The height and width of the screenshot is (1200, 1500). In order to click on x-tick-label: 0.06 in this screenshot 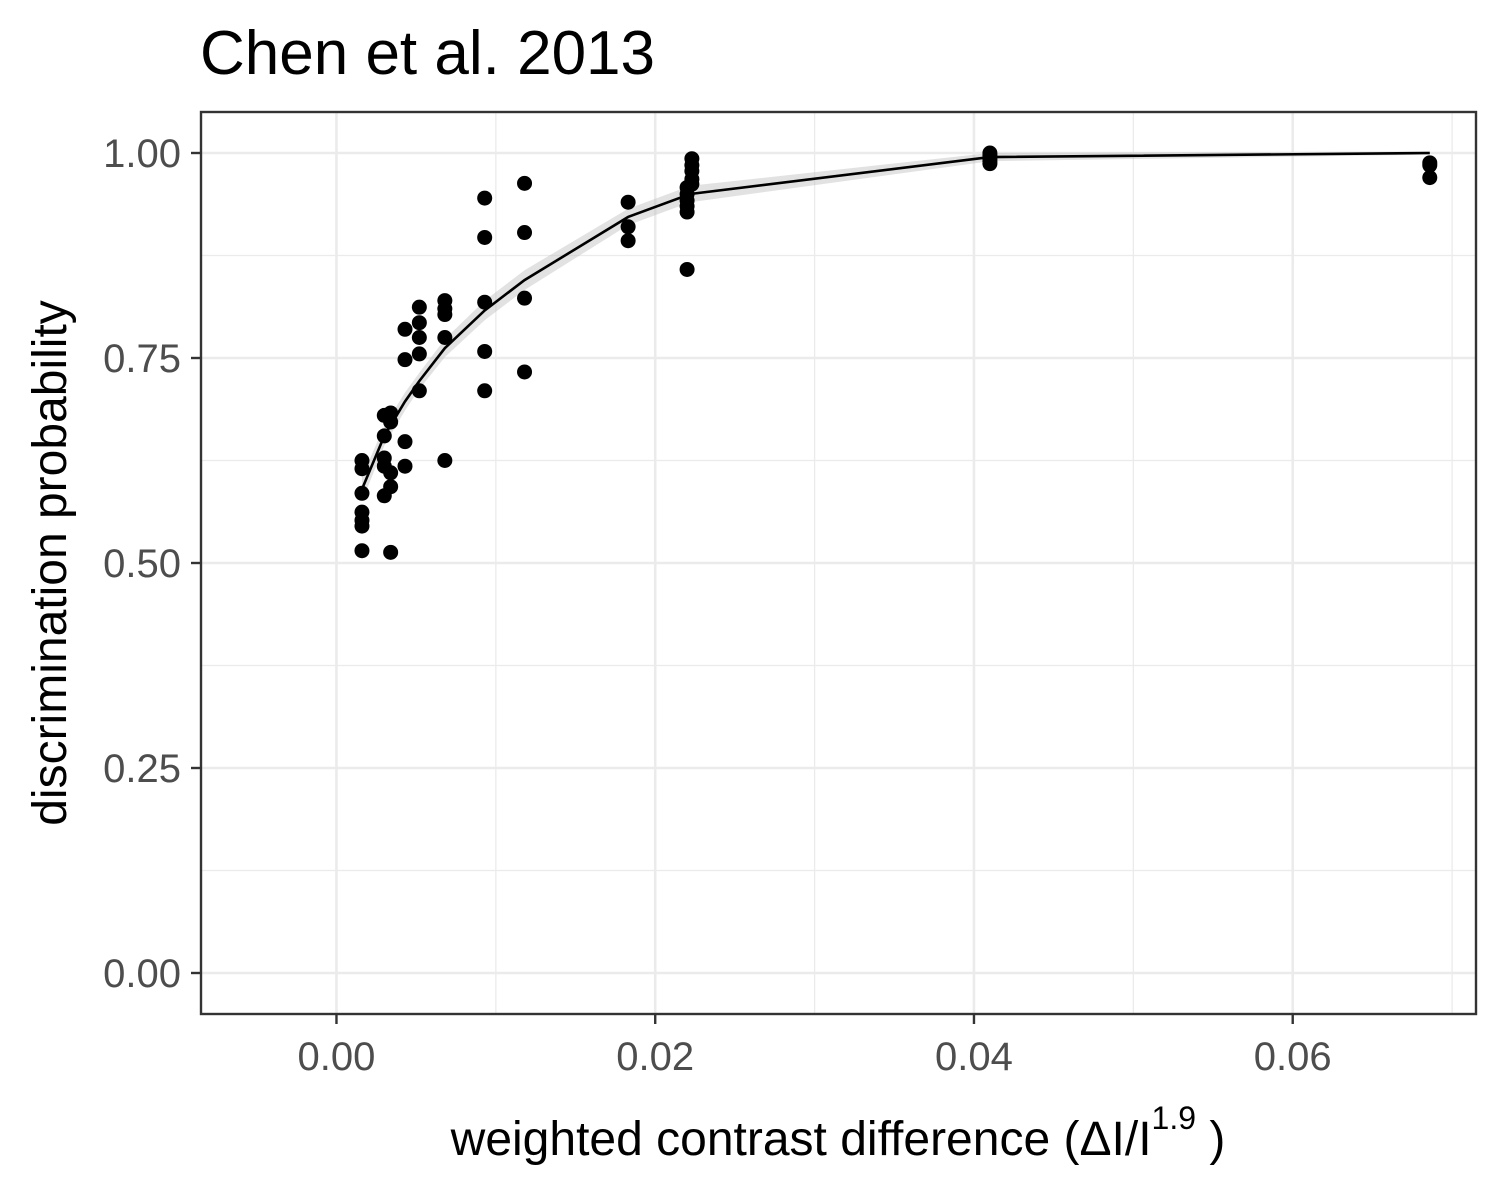, I will do `click(1293, 1057)`.